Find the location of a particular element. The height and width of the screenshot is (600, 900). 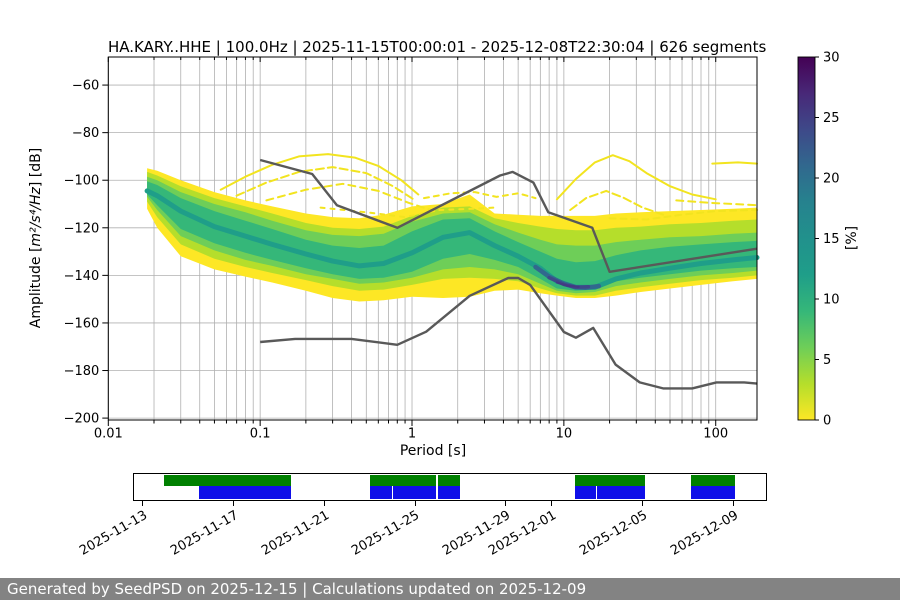

y-tick-label: −160 is located at coordinates (82, 323).